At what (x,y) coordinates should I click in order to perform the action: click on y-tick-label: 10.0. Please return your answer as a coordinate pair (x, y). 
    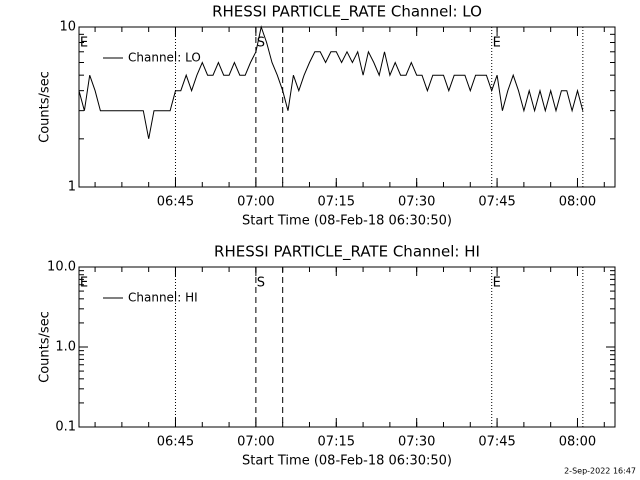
    Looking at the image, I should click on (61, 267).